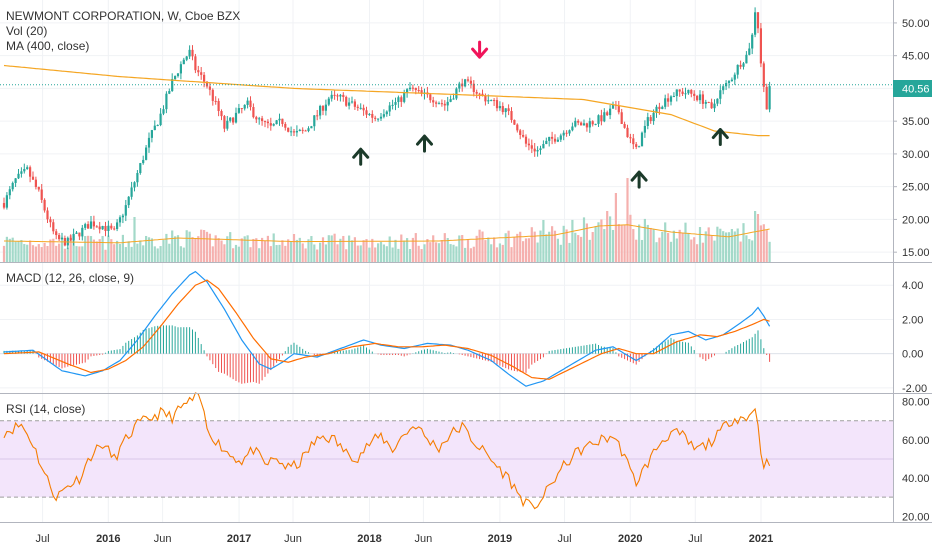  I want to click on macd-tick-label: 4.00, so click(912, 286).